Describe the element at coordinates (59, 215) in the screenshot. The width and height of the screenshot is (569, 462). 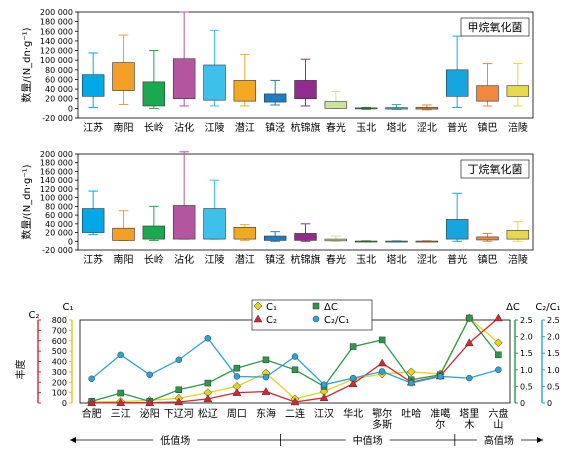
I see `y-tick-label: 60 000` at that location.